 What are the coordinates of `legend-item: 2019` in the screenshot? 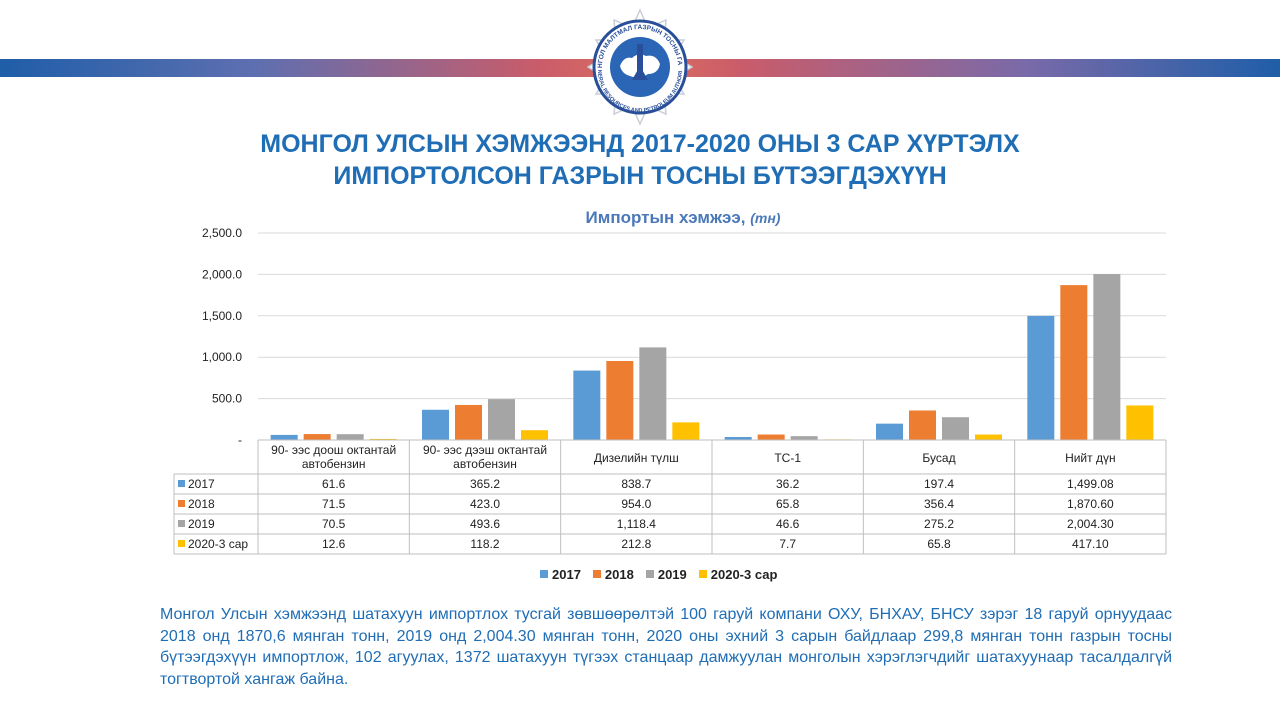 It's located at (666, 574).